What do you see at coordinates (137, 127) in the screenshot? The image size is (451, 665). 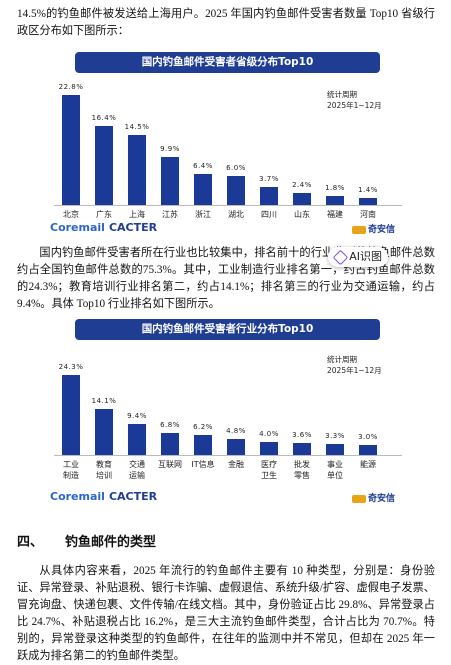 I see `value-label: 14.5%` at bounding box center [137, 127].